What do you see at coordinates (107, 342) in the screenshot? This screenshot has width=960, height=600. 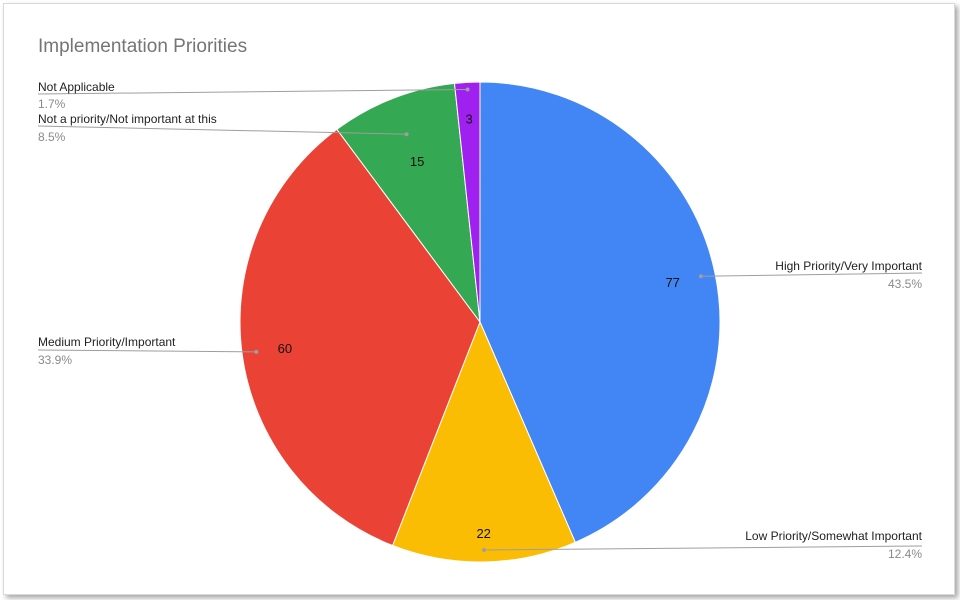 I see `slice-label-medium-priority-important: Medium Priority/Important` at bounding box center [107, 342].